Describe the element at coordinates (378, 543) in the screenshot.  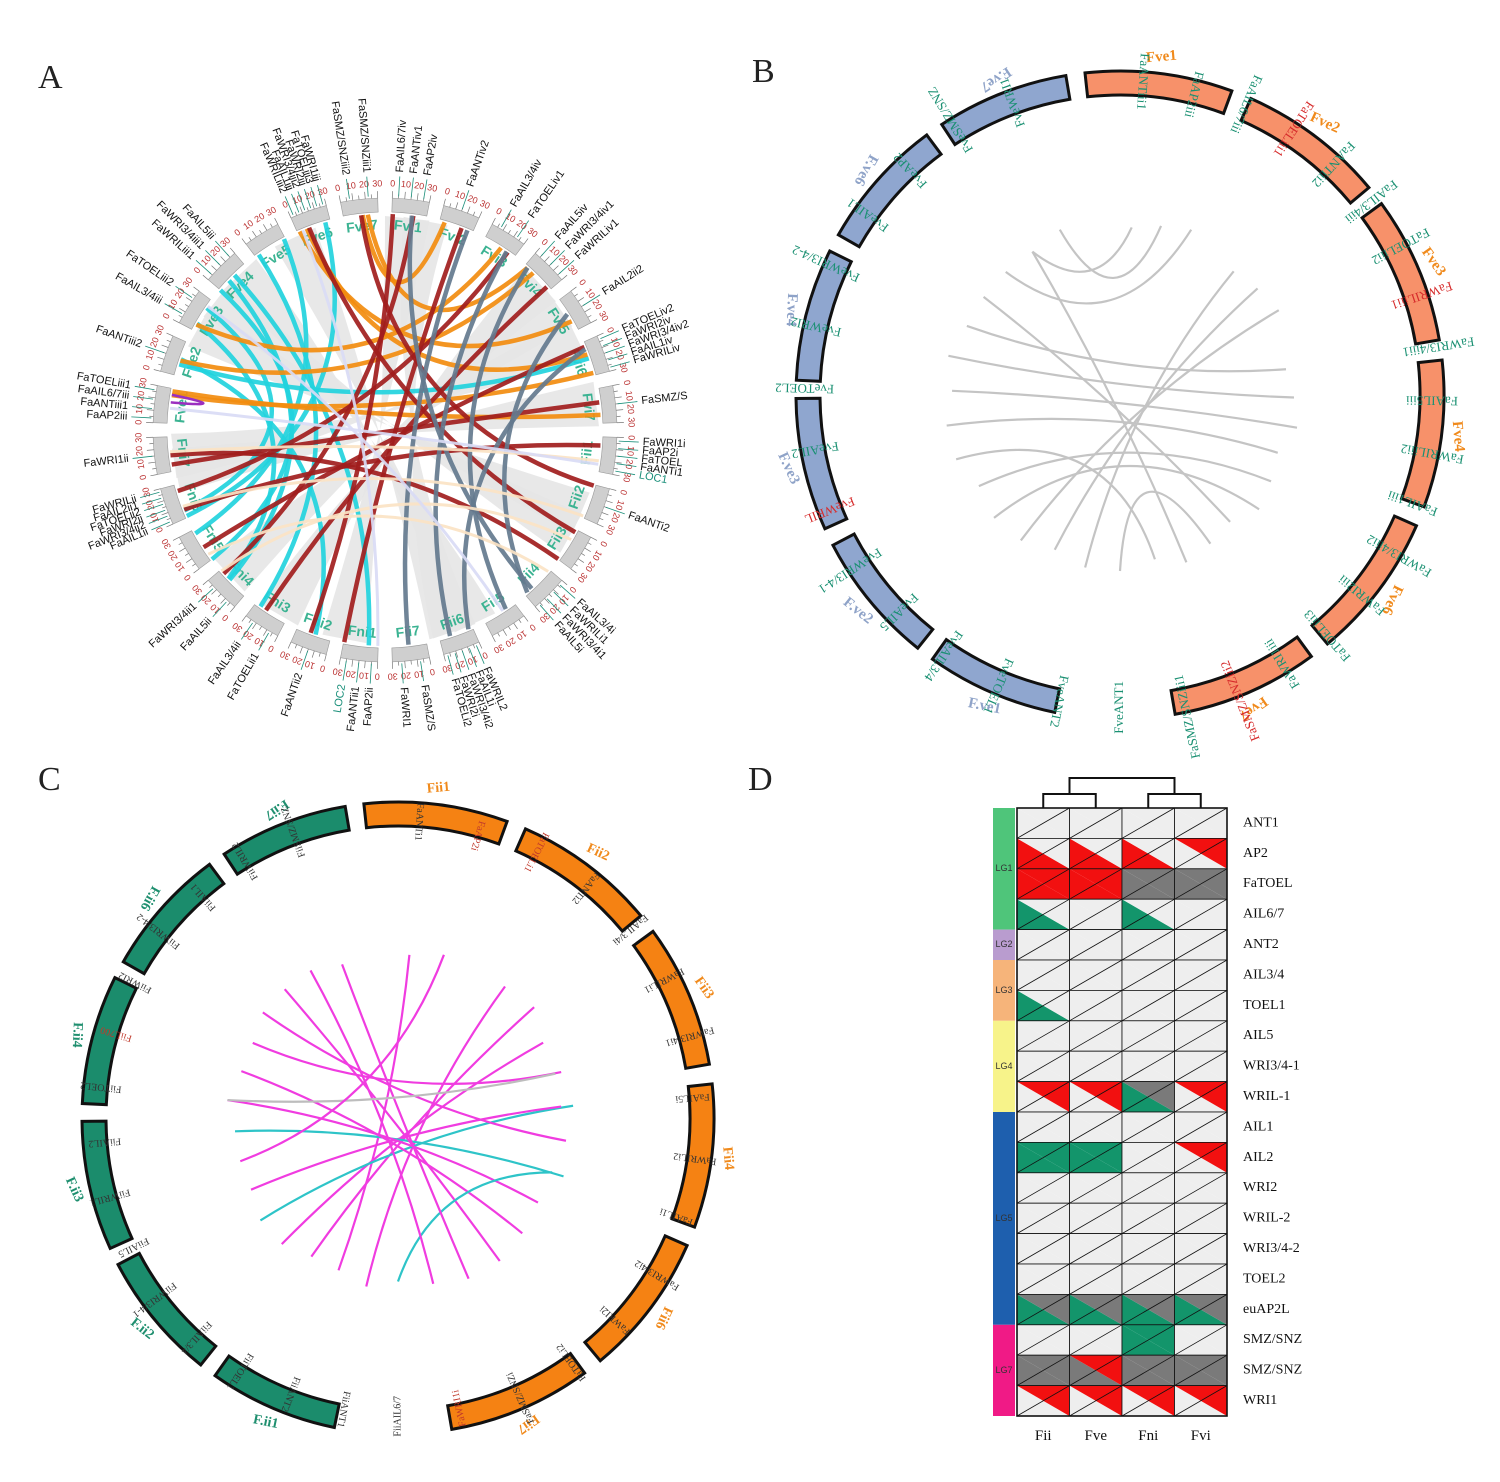
I see `link-beige` at that location.